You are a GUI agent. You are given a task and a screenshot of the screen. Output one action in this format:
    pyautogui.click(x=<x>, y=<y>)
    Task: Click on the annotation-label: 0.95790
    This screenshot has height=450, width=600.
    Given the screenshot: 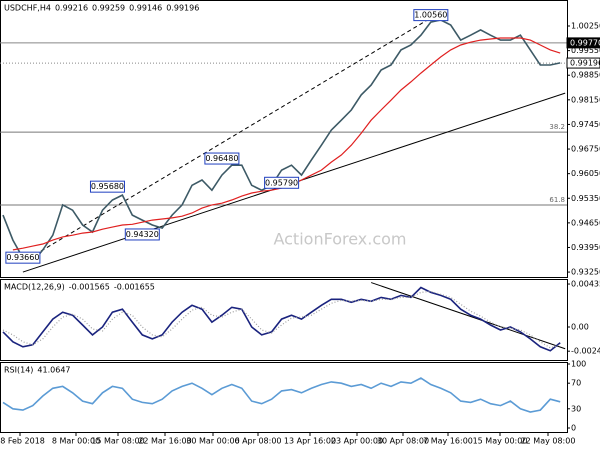 What is the action you would take?
    pyautogui.click(x=281, y=182)
    